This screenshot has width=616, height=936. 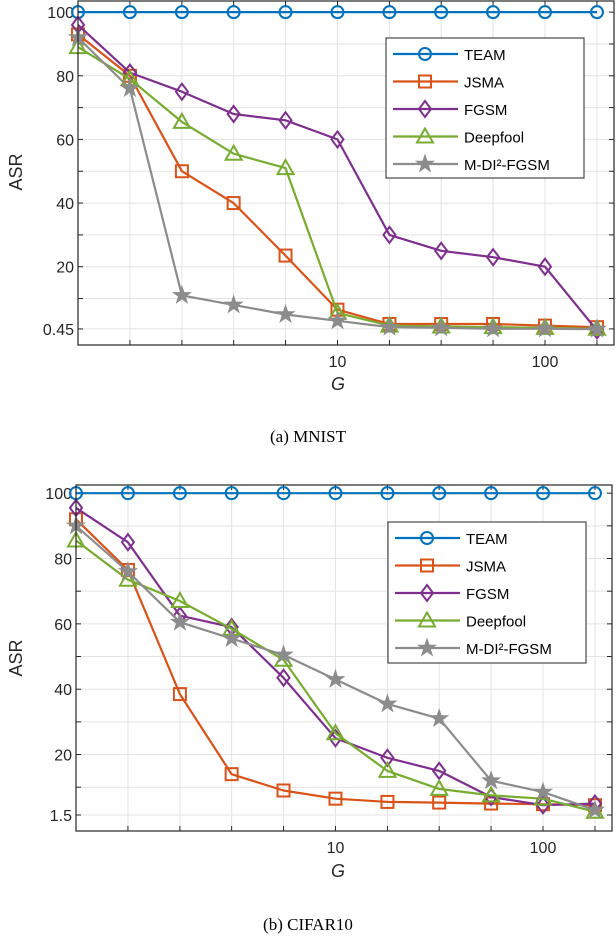 What do you see at coordinates (450, 109) in the screenshot?
I see `legend-item: FGSM` at bounding box center [450, 109].